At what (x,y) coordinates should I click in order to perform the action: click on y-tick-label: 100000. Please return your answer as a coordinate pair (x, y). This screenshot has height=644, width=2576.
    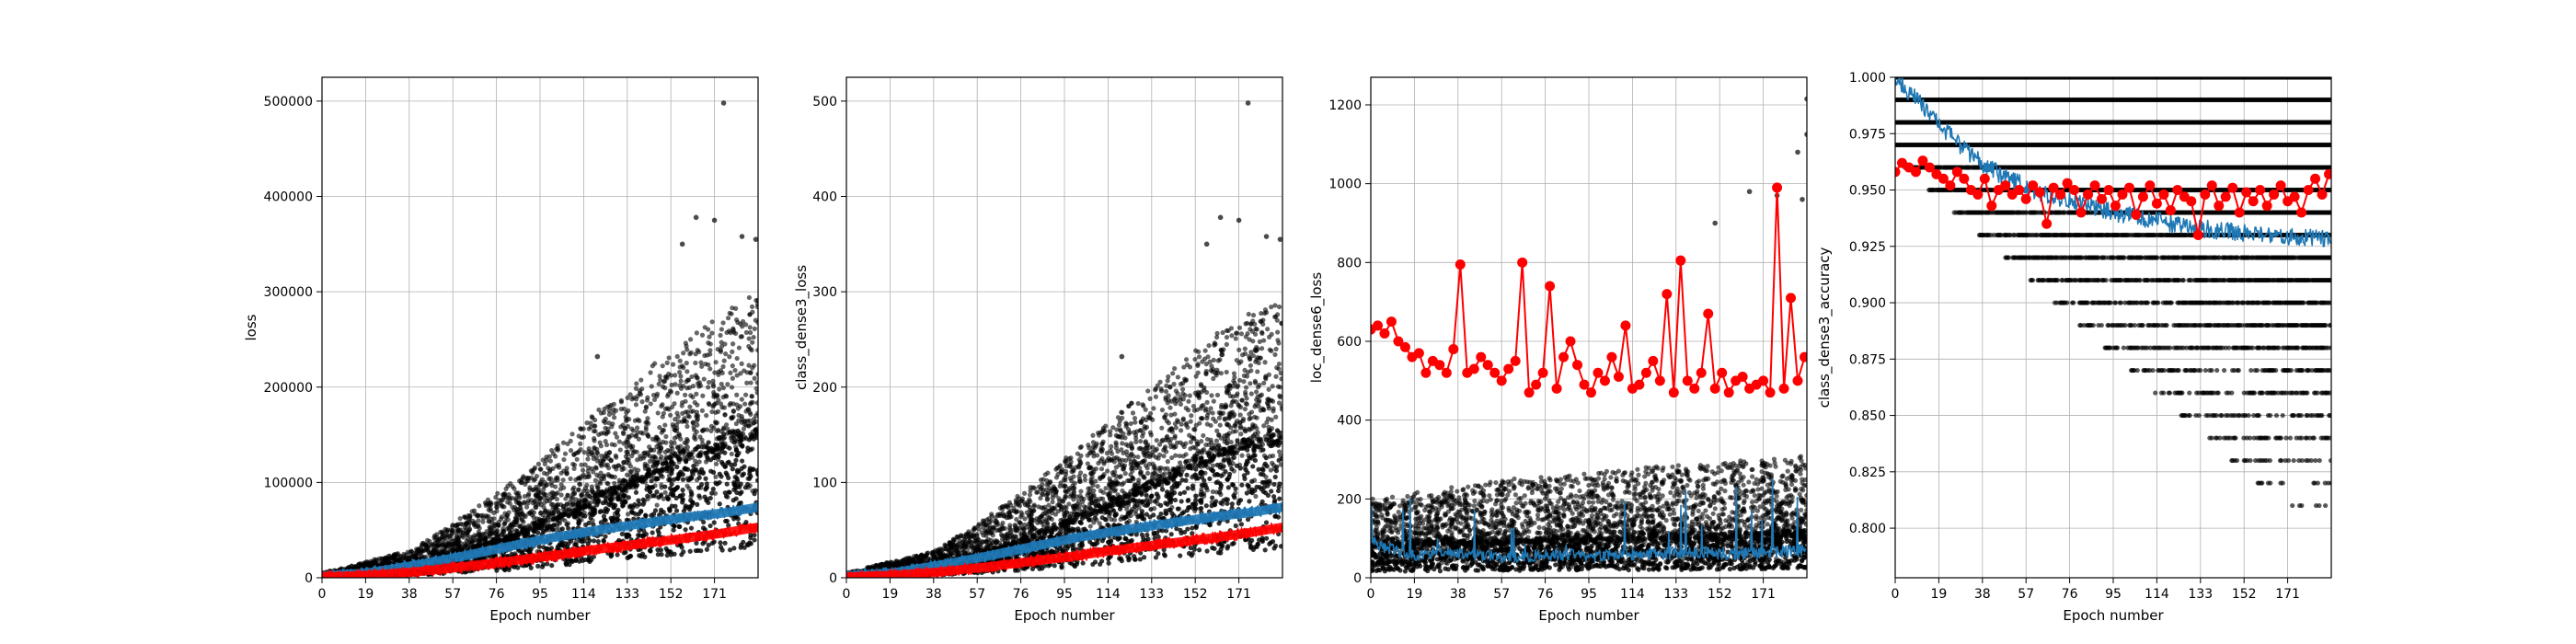
    Looking at the image, I should click on (288, 483).